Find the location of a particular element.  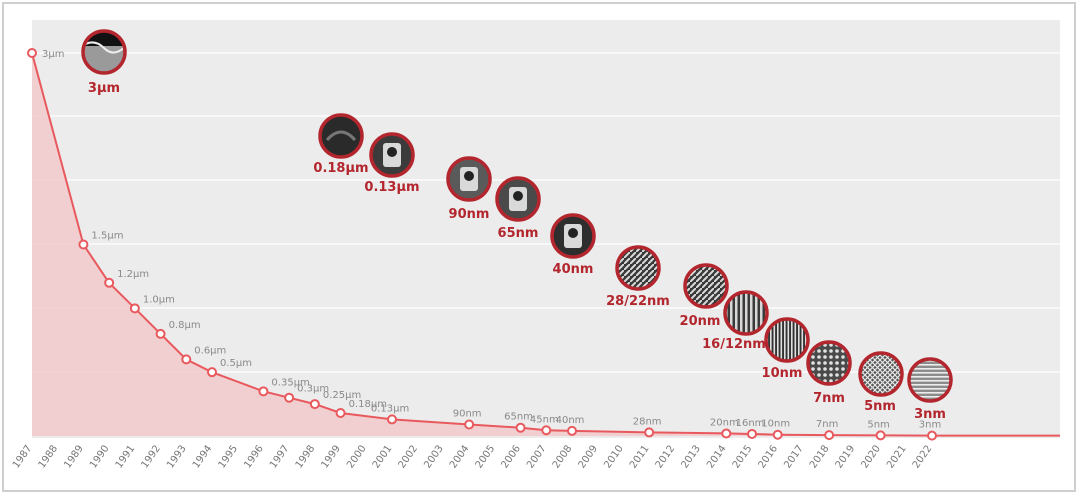

x-tick-label: 1987 is located at coordinates (23, 456).